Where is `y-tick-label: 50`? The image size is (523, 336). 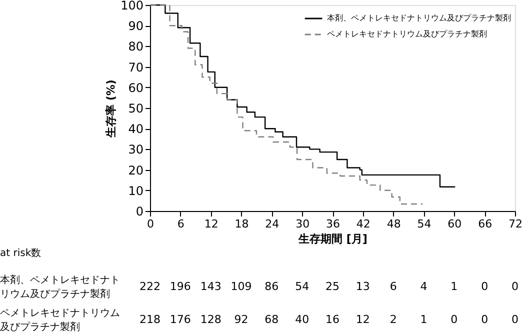 y-tick-label: 50 is located at coordinates (136, 109).